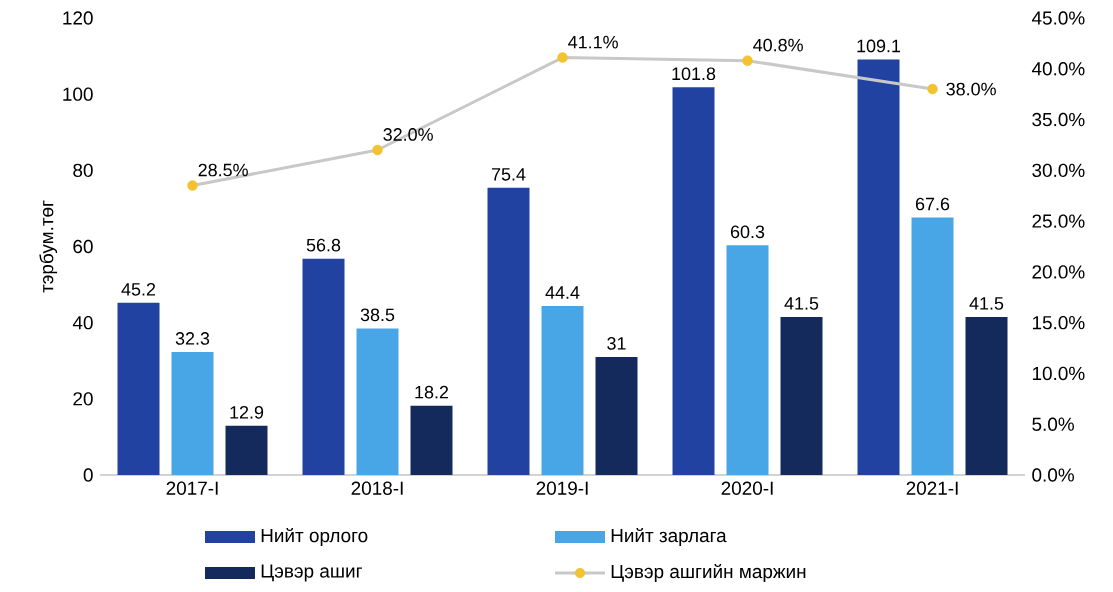 This screenshot has width=1113, height=592. Describe the element at coordinates (311, 573) in the screenshot. I see `legend-label: Цэвэр ашиг` at that location.